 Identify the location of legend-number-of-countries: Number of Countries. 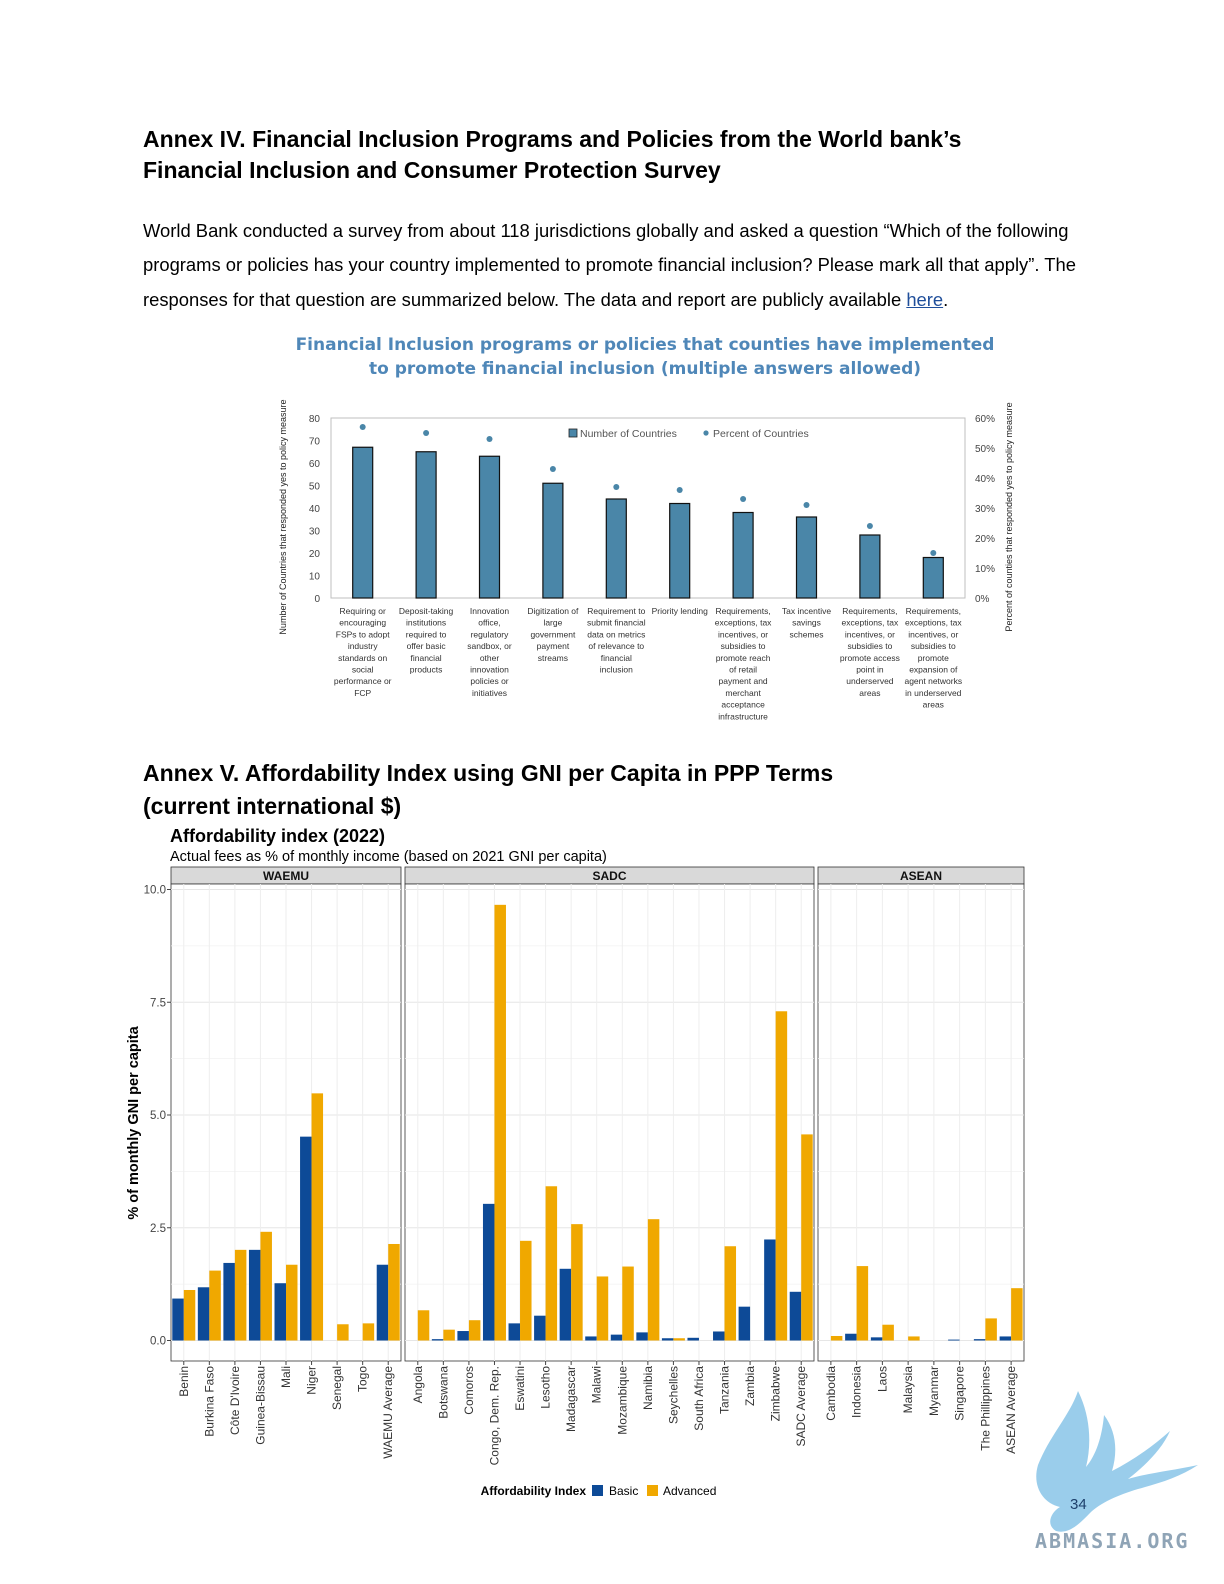
(628, 434).